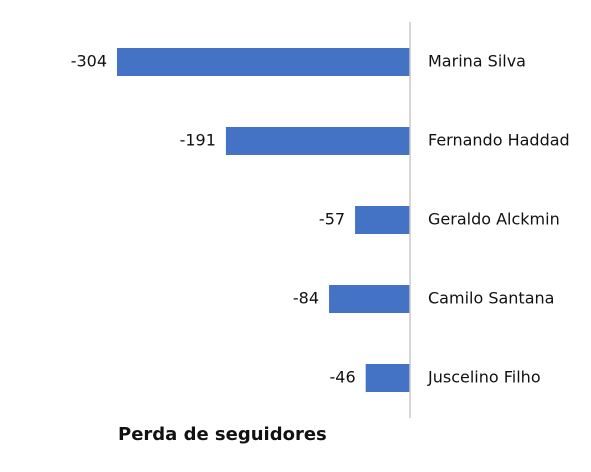 The height and width of the screenshot is (472, 591). Describe the element at coordinates (222, 434) in the screenshot. I see `axis-label: Perda de seguidores` at that location.